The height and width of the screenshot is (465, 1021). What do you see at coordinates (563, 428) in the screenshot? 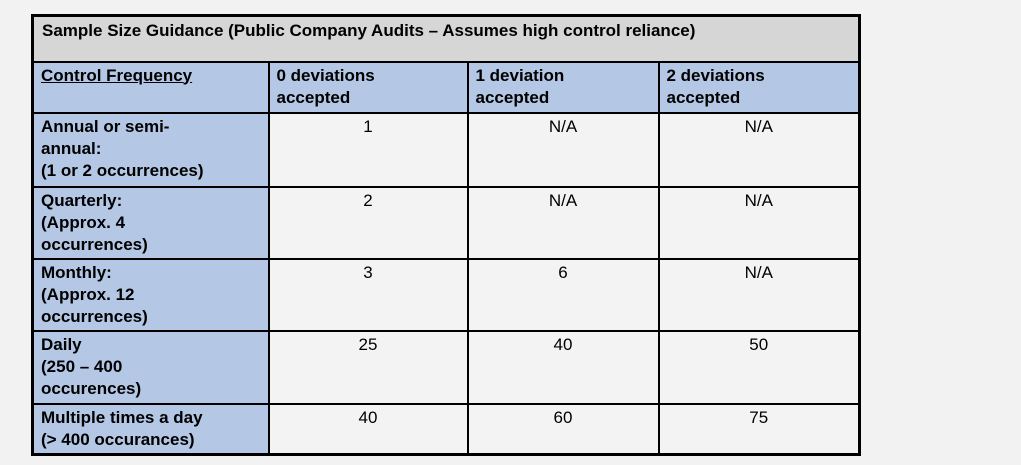
I see `cell-multiple-1-deviation: 60` at bounding box center [563, 428].